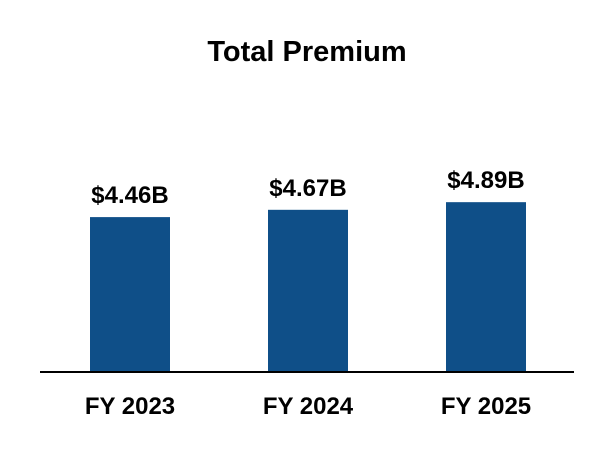 This screenshot has width=614, height=460. Describe the element at coordinates (130, 294) in the screenshot. I see `bar-fy-2023` at that location.